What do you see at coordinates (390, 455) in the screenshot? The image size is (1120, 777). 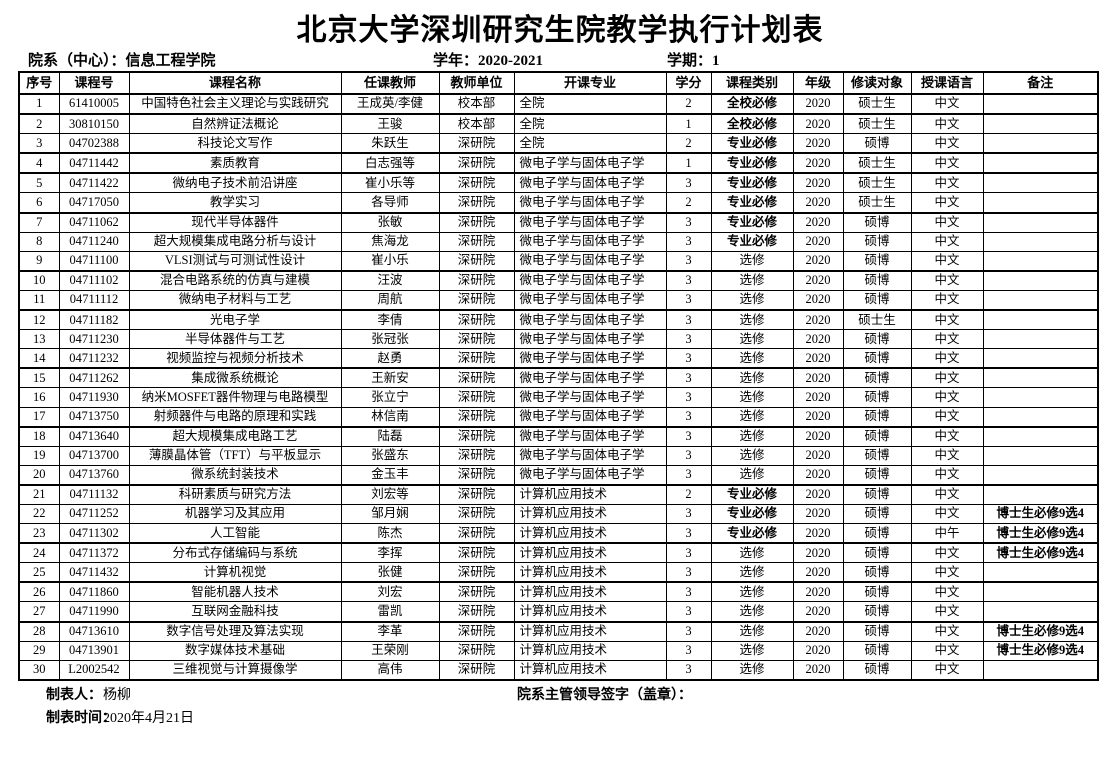 I see `cell-teacher: 张盛东` at bounding box center [390, 455].